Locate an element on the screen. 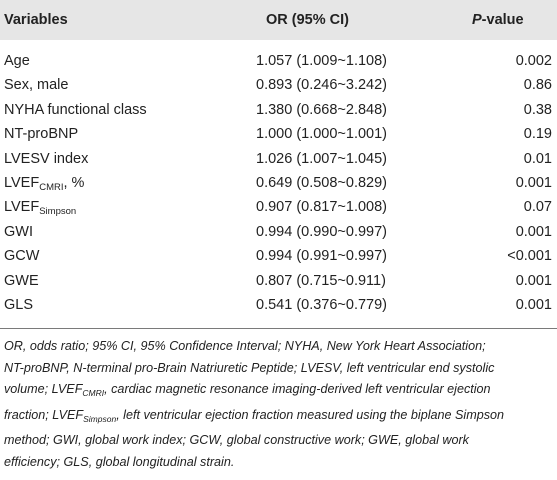 The height and width of the screenshot is (480, 557). table-row: Age 1.057 (1.009~1.108) 0.002 is located at coordinates (278, 62).